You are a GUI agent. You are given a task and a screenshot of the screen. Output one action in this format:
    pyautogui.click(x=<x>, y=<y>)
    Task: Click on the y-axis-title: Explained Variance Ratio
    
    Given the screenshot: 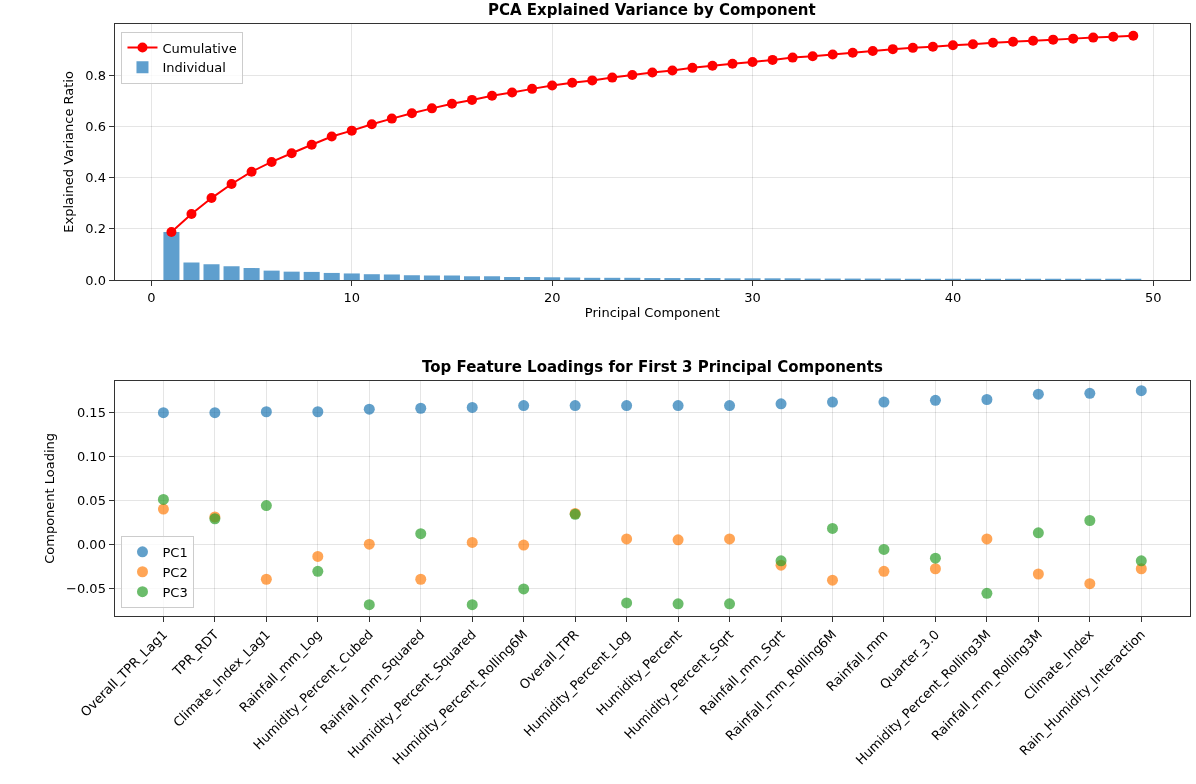 What is the action you would take?
    pyautogui.click(x=69, y=152)
    